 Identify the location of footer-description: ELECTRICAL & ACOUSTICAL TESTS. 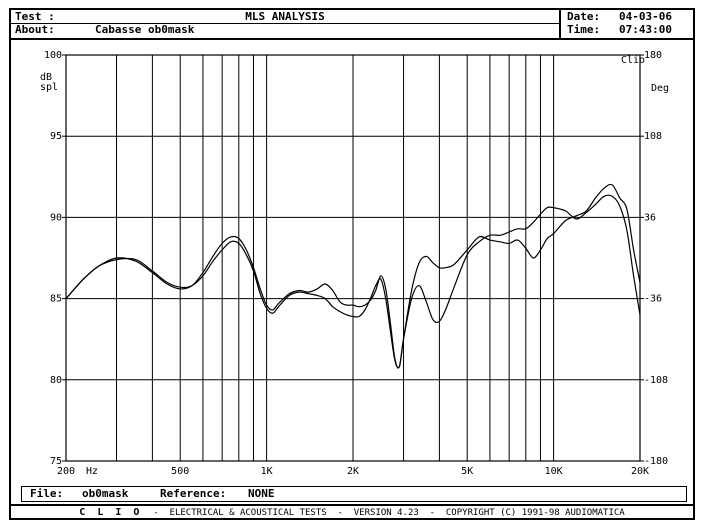
(248, 513).